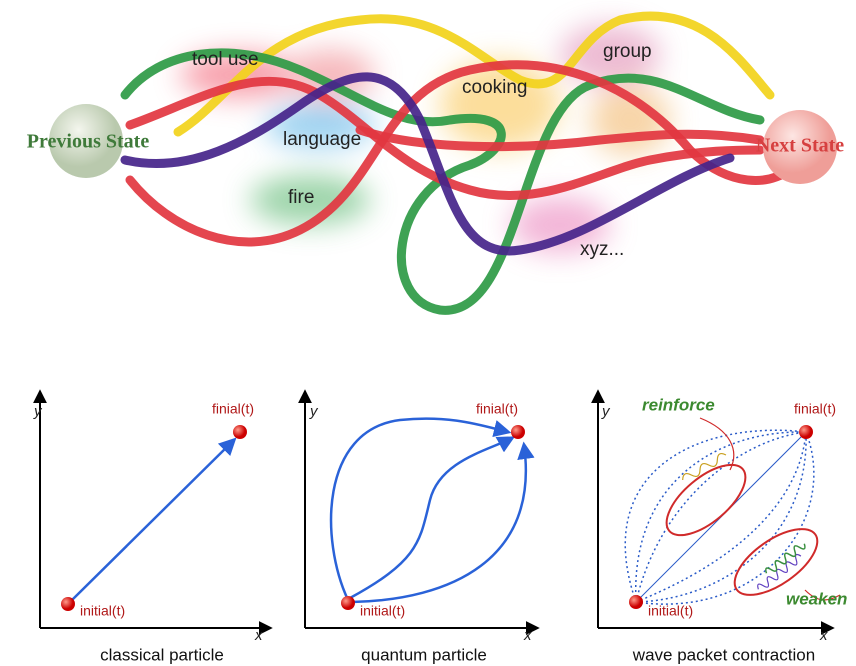 This screenshot has width=856, height=666. Describe the element at coordinates (301, 197) in the screenshot. I see `factor-label: fire` at that location.